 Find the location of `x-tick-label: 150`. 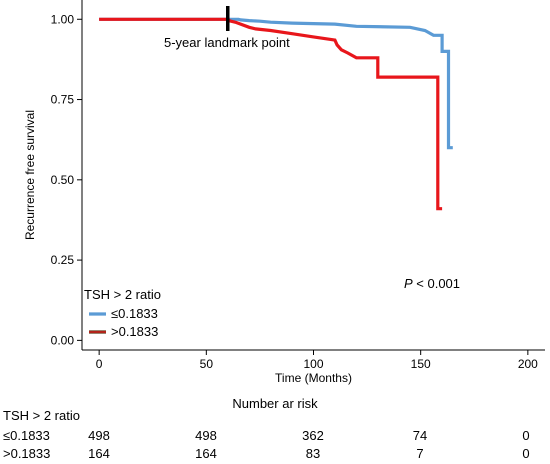

x-tick-label: 150 is located at coordinates (421, 364).